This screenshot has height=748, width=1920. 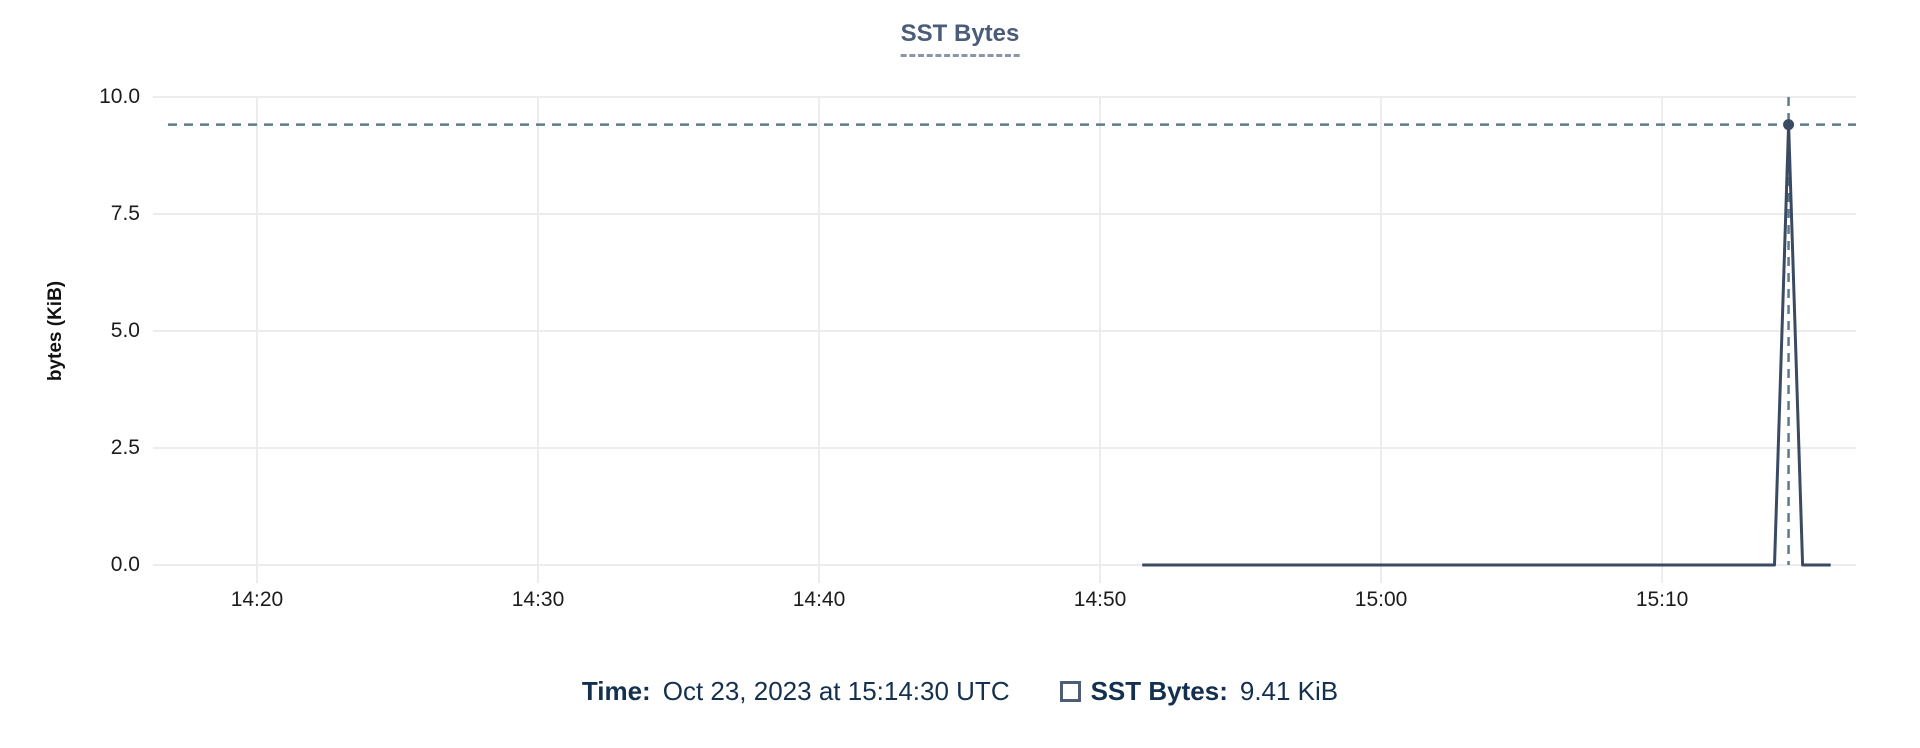 What do you see at coordinates (538, 599) in the screenshot?
I see `x-tick-label: 14:30` at bounding box center [538, 599].